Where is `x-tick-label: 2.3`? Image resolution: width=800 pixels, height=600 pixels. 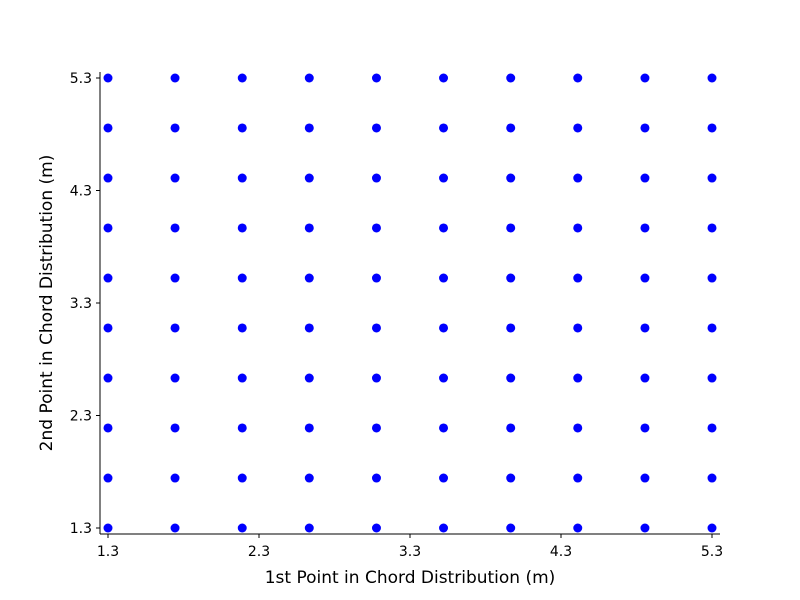 x-tick-label: 2.3 is located at coordinates (259, 552).